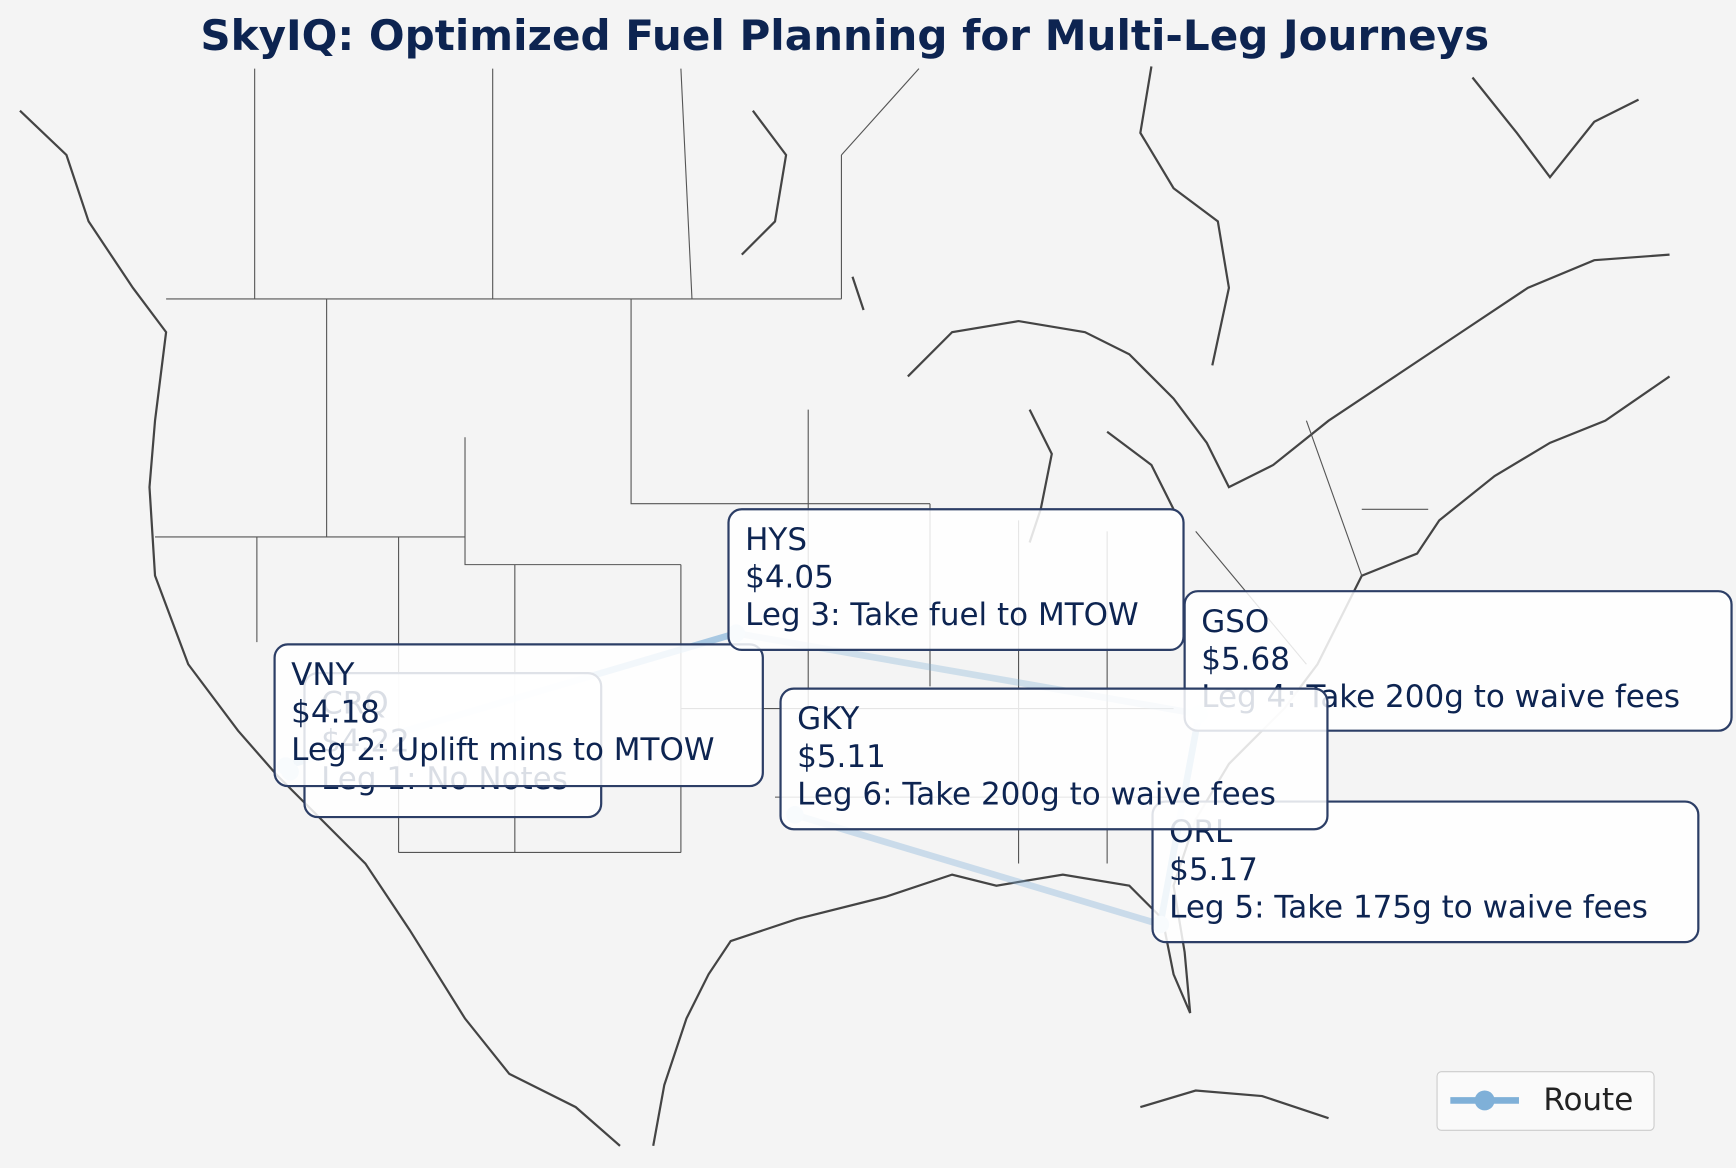 The width and height of the screenshot is (1736, 1168). Describe the element at coordinates (1408, 907) in the screenshot. I see `callout-note: Leg 5: Take 175g to waive fees` at that location.